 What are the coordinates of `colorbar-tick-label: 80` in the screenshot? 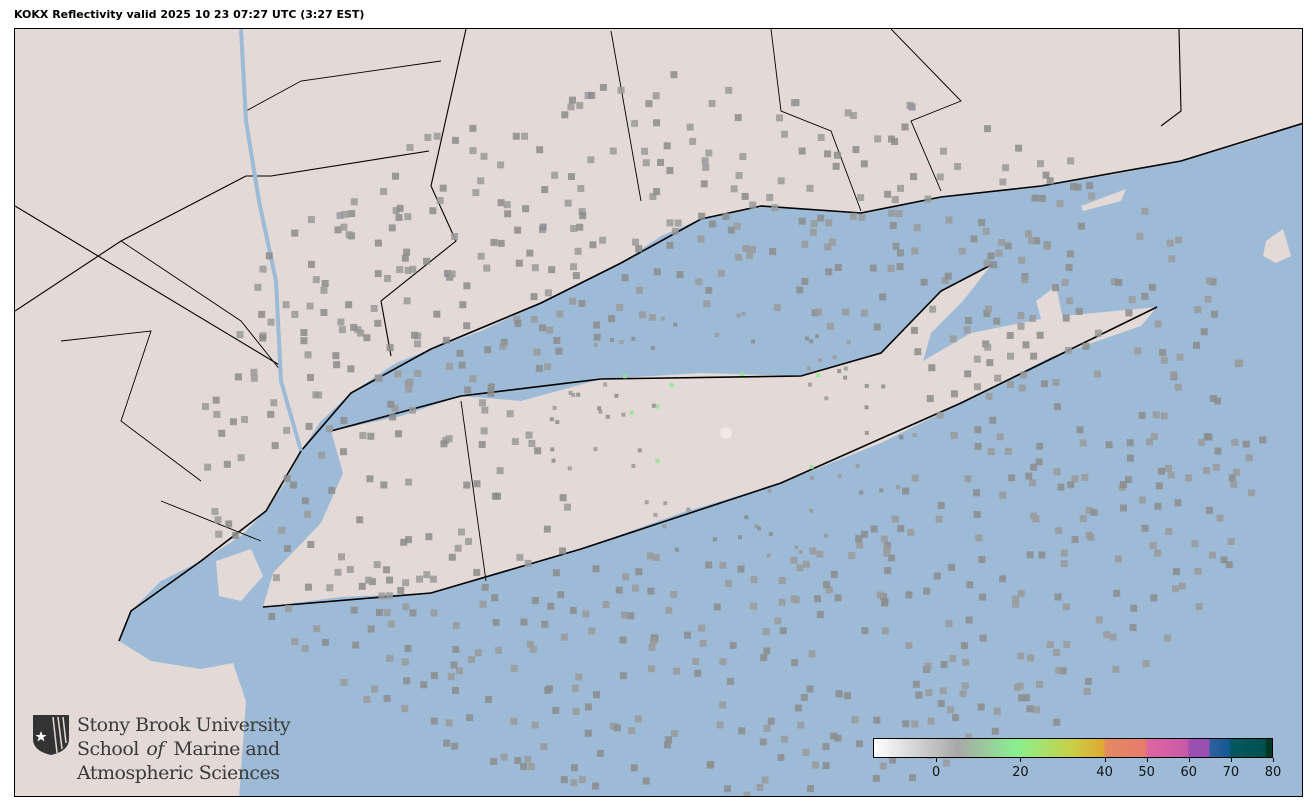 It's located at (1273, 772).